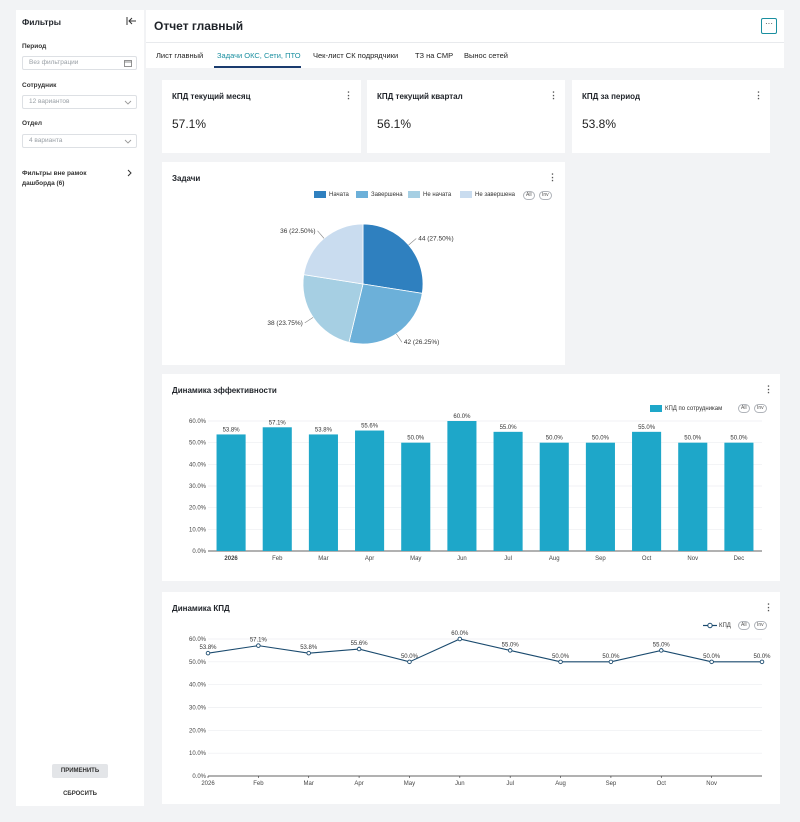  Describe the element at coordinates (484, 650) in the screenshot. I see `series-line` at that location.